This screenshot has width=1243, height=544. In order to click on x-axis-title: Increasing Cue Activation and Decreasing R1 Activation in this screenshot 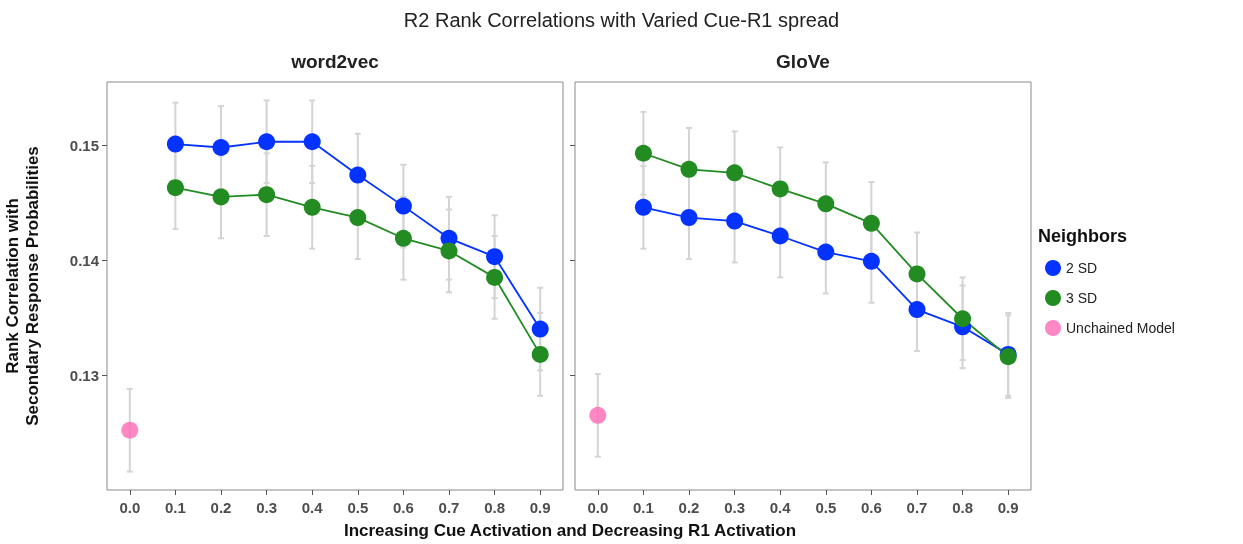, I will do `click(570, 530)`.